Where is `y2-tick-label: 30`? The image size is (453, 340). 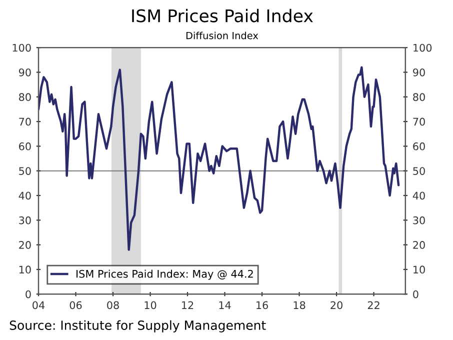
y2-tick-label: 30 is located at coordinates (419, 220).